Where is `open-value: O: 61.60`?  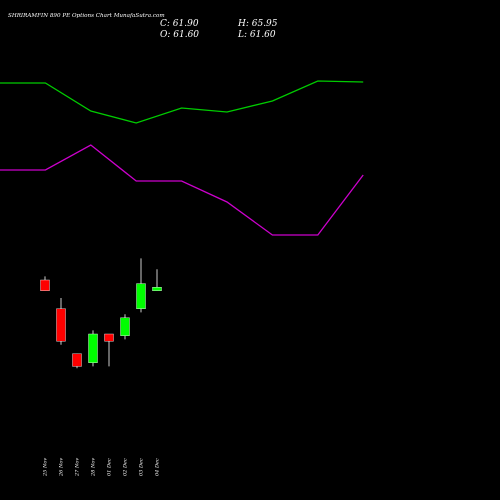 open-value: O: 61.60 is located at coordinates (179, 35).